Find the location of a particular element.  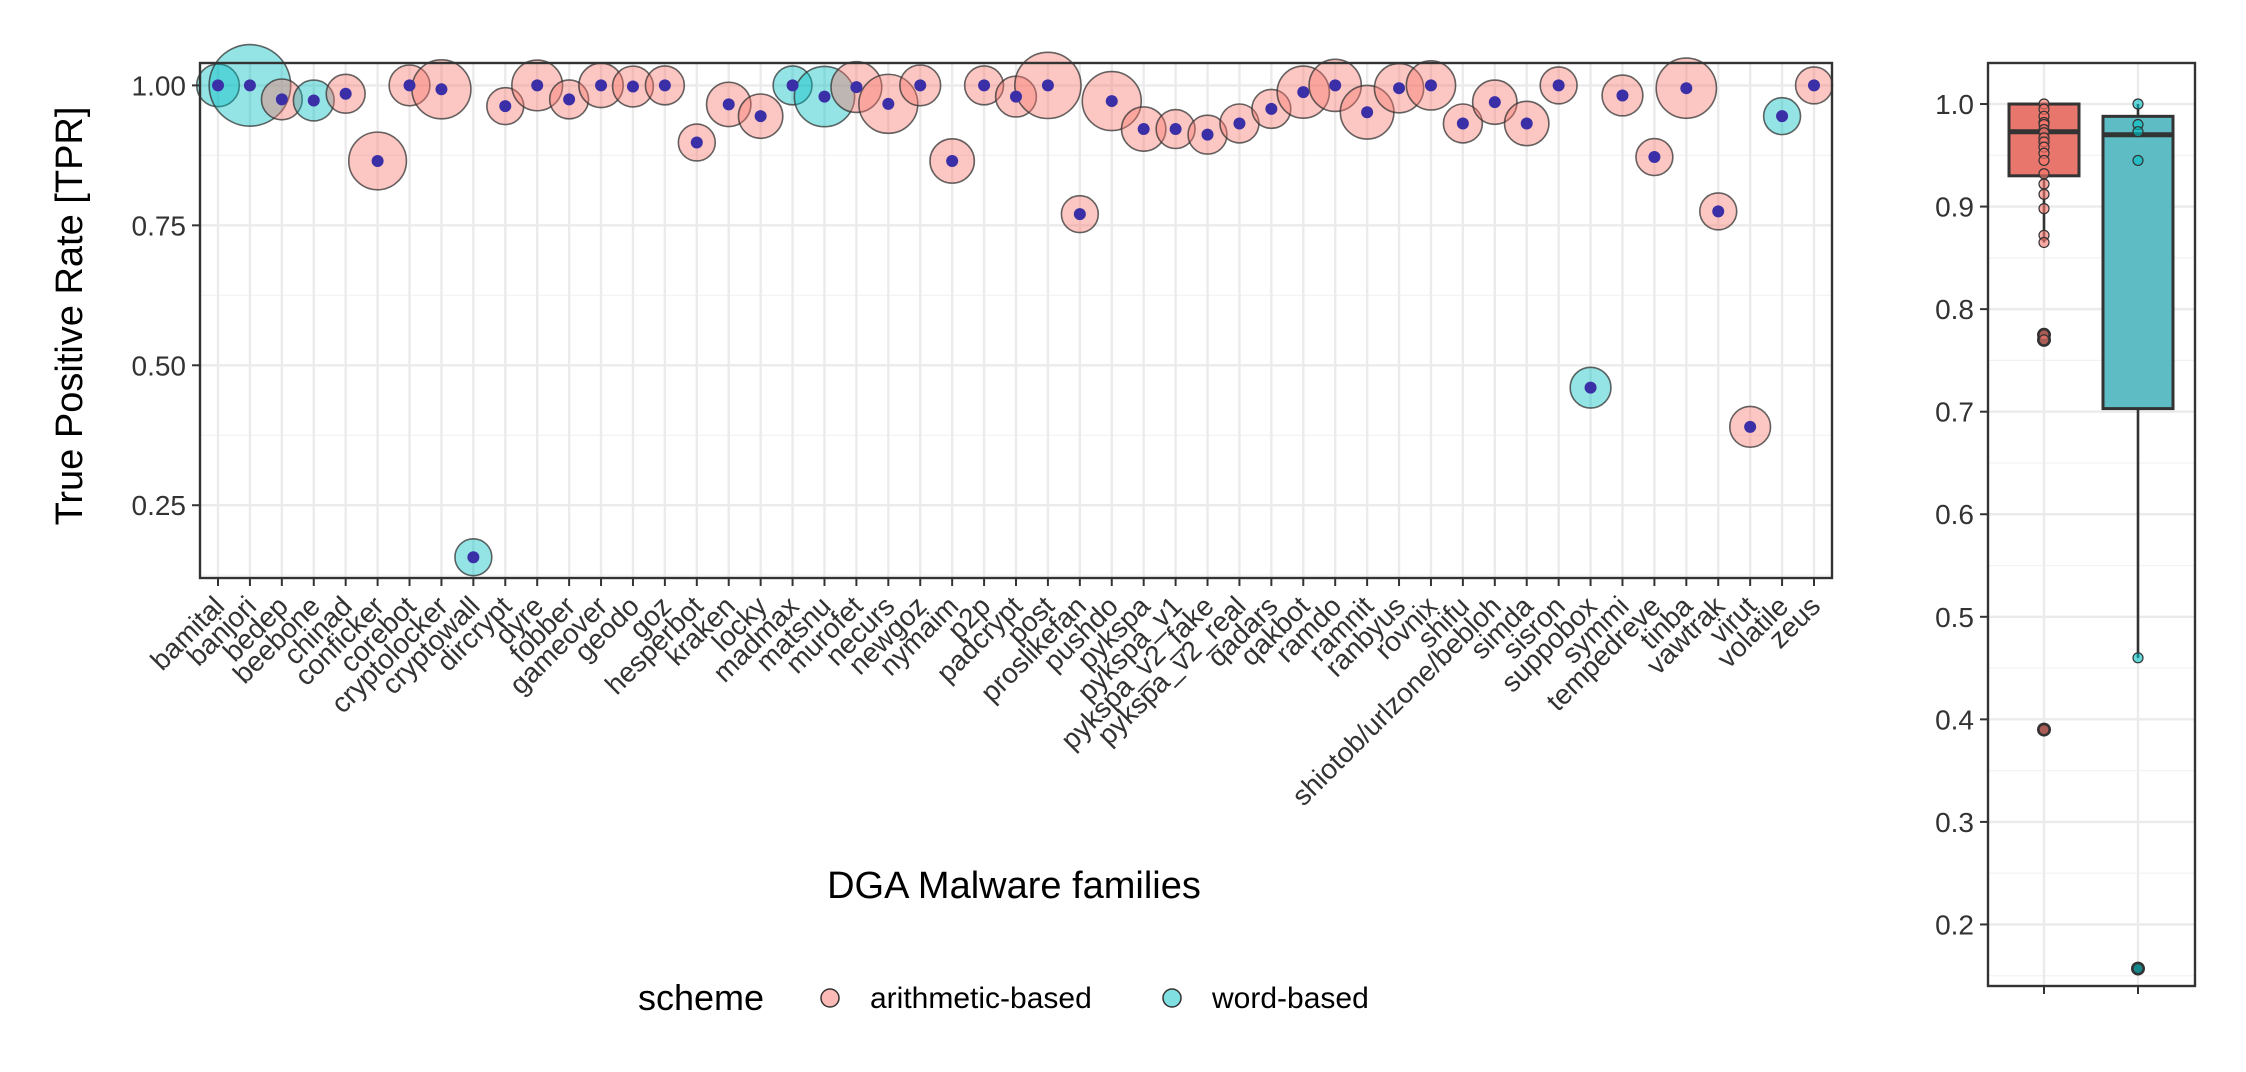

boxplot-panel: 0.2 0.3 0.4 0.5 0.6 0.7 0.8 0.9 1.0 is located at coordinates (2066, 527).